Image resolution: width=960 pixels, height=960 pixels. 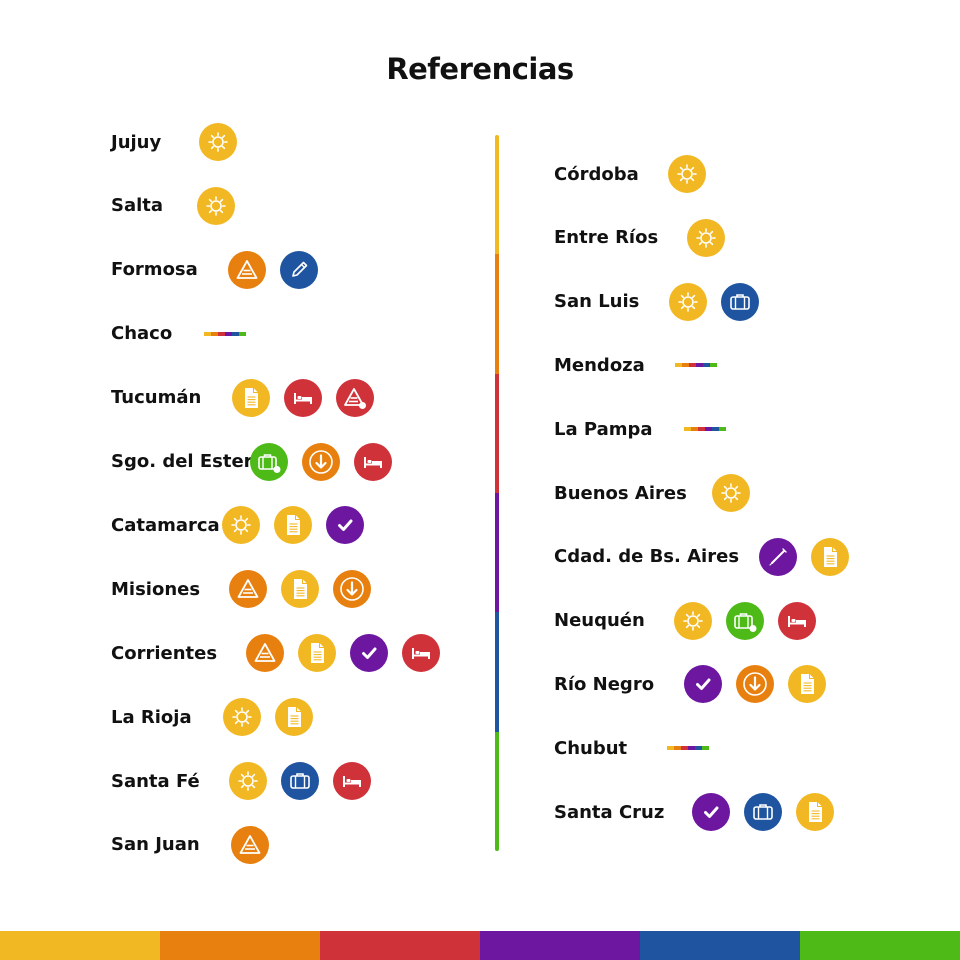 I want to click on green-segment, so click(x=497, y=791).